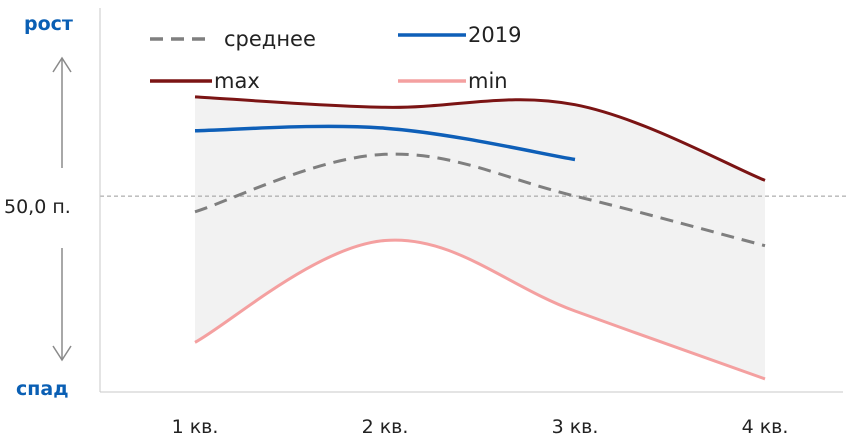  Describe the element at coordinates (385, 143) in the screenshot. I see `series-line-2019` at that location.